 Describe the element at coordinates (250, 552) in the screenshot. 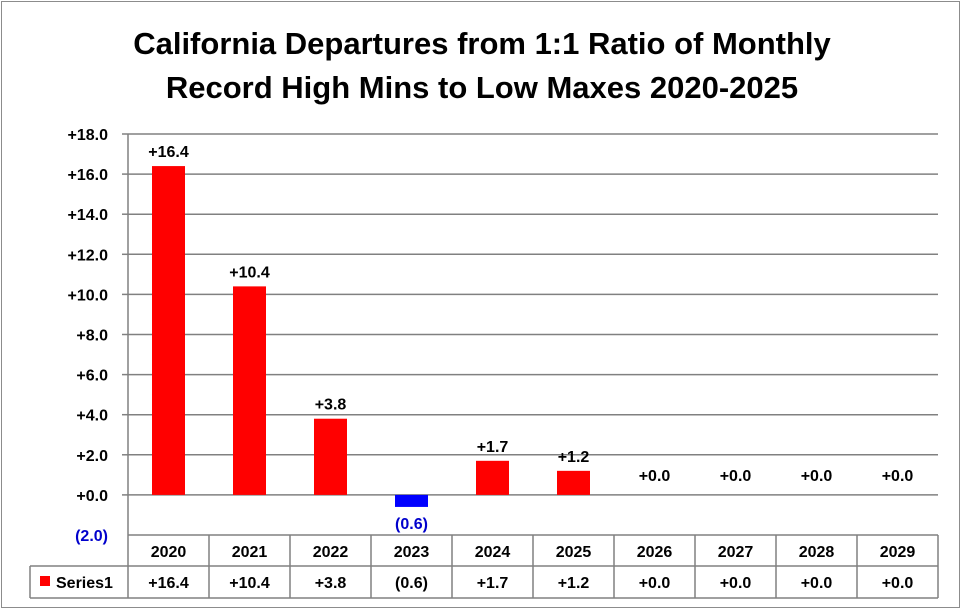

I see `x-category-label: 2021` at that location.